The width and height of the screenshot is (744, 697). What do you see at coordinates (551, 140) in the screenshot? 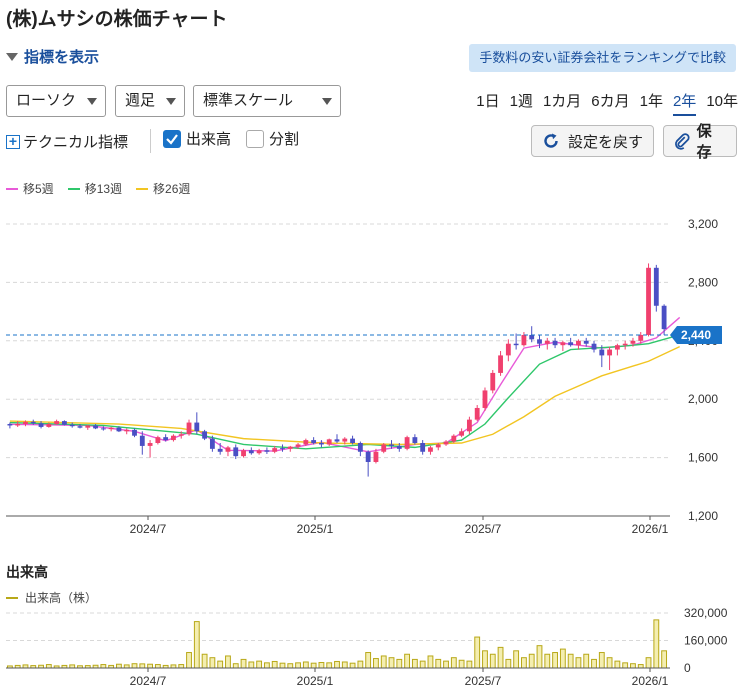
I see `refresh-icon` at bounding box center [551, 140].